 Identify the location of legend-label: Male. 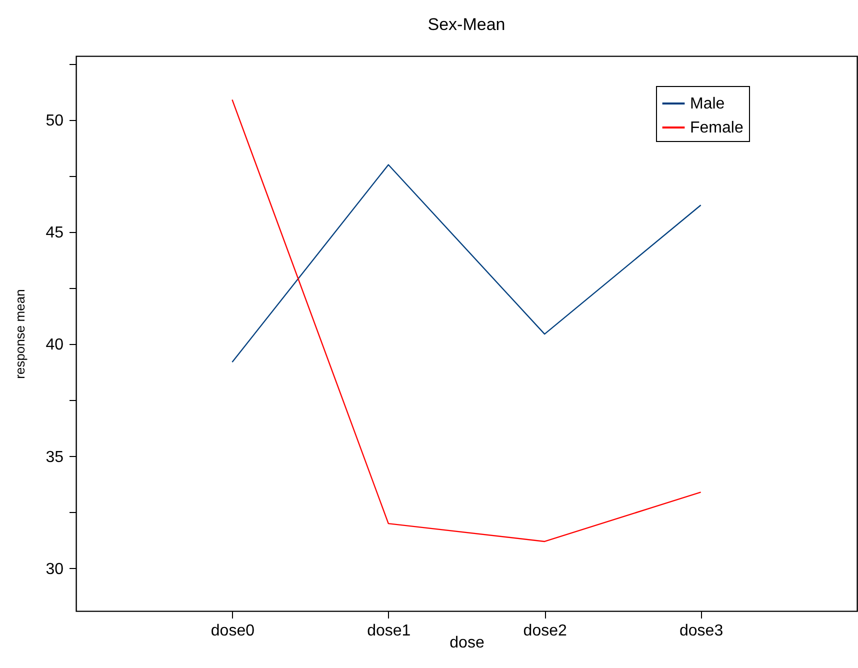
(707, 104).